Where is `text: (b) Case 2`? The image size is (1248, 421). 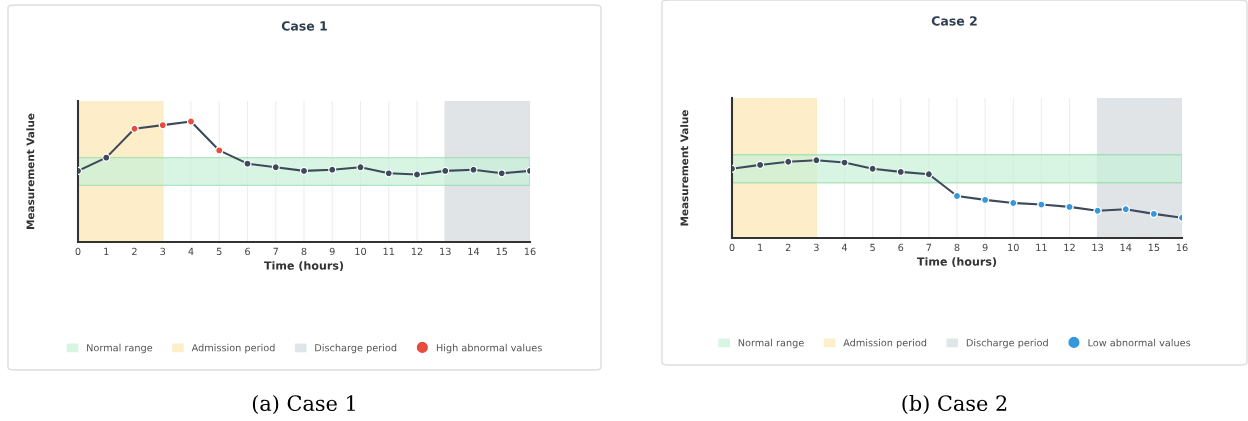 text: (b) Case 2 is located at coordinates (954, 404).